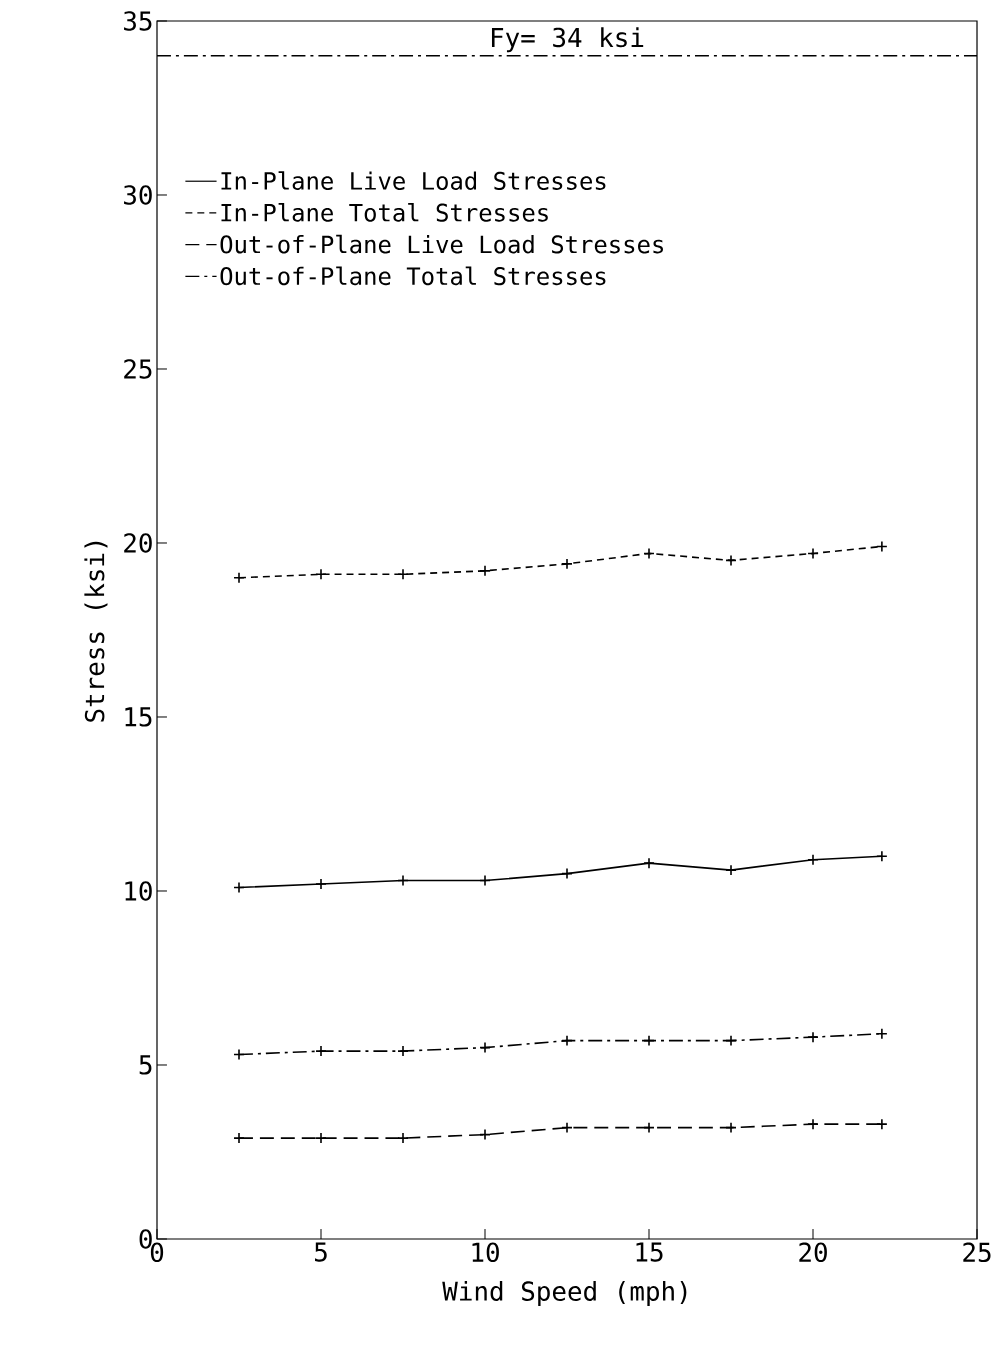 This screenshot has height=1351, width=1007. What do you see at coordinates (441, 244) in the screenshot?
I see `legend-label: Out-of-Plane Live Load Stresses` at bounding box center [441, 244].